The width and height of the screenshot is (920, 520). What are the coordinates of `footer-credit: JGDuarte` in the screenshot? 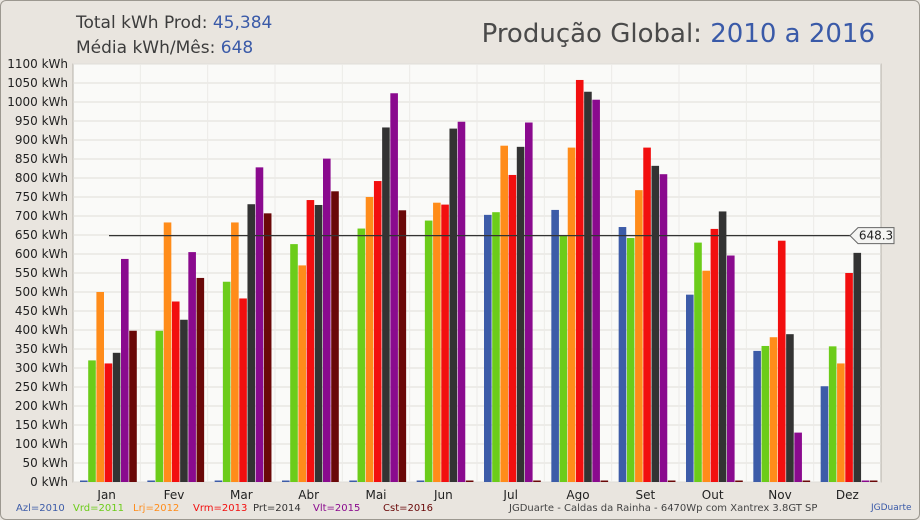 It's located at (891, 508).